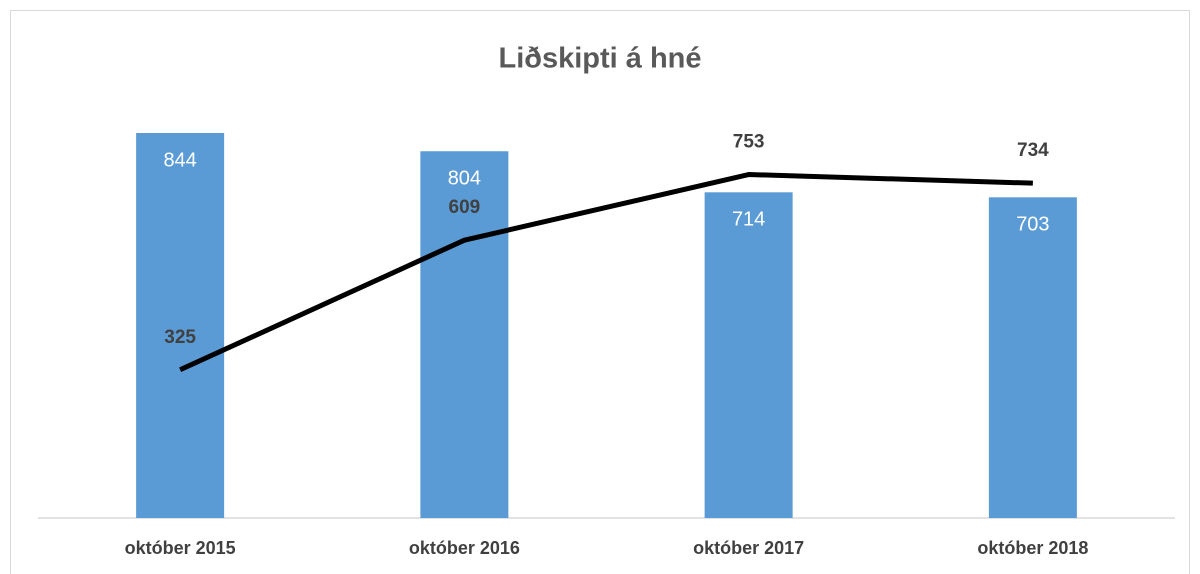  Describe the element at coordinates (1032, 548) in the screenshot. I see `x-tick-label: október 2018` at that location.